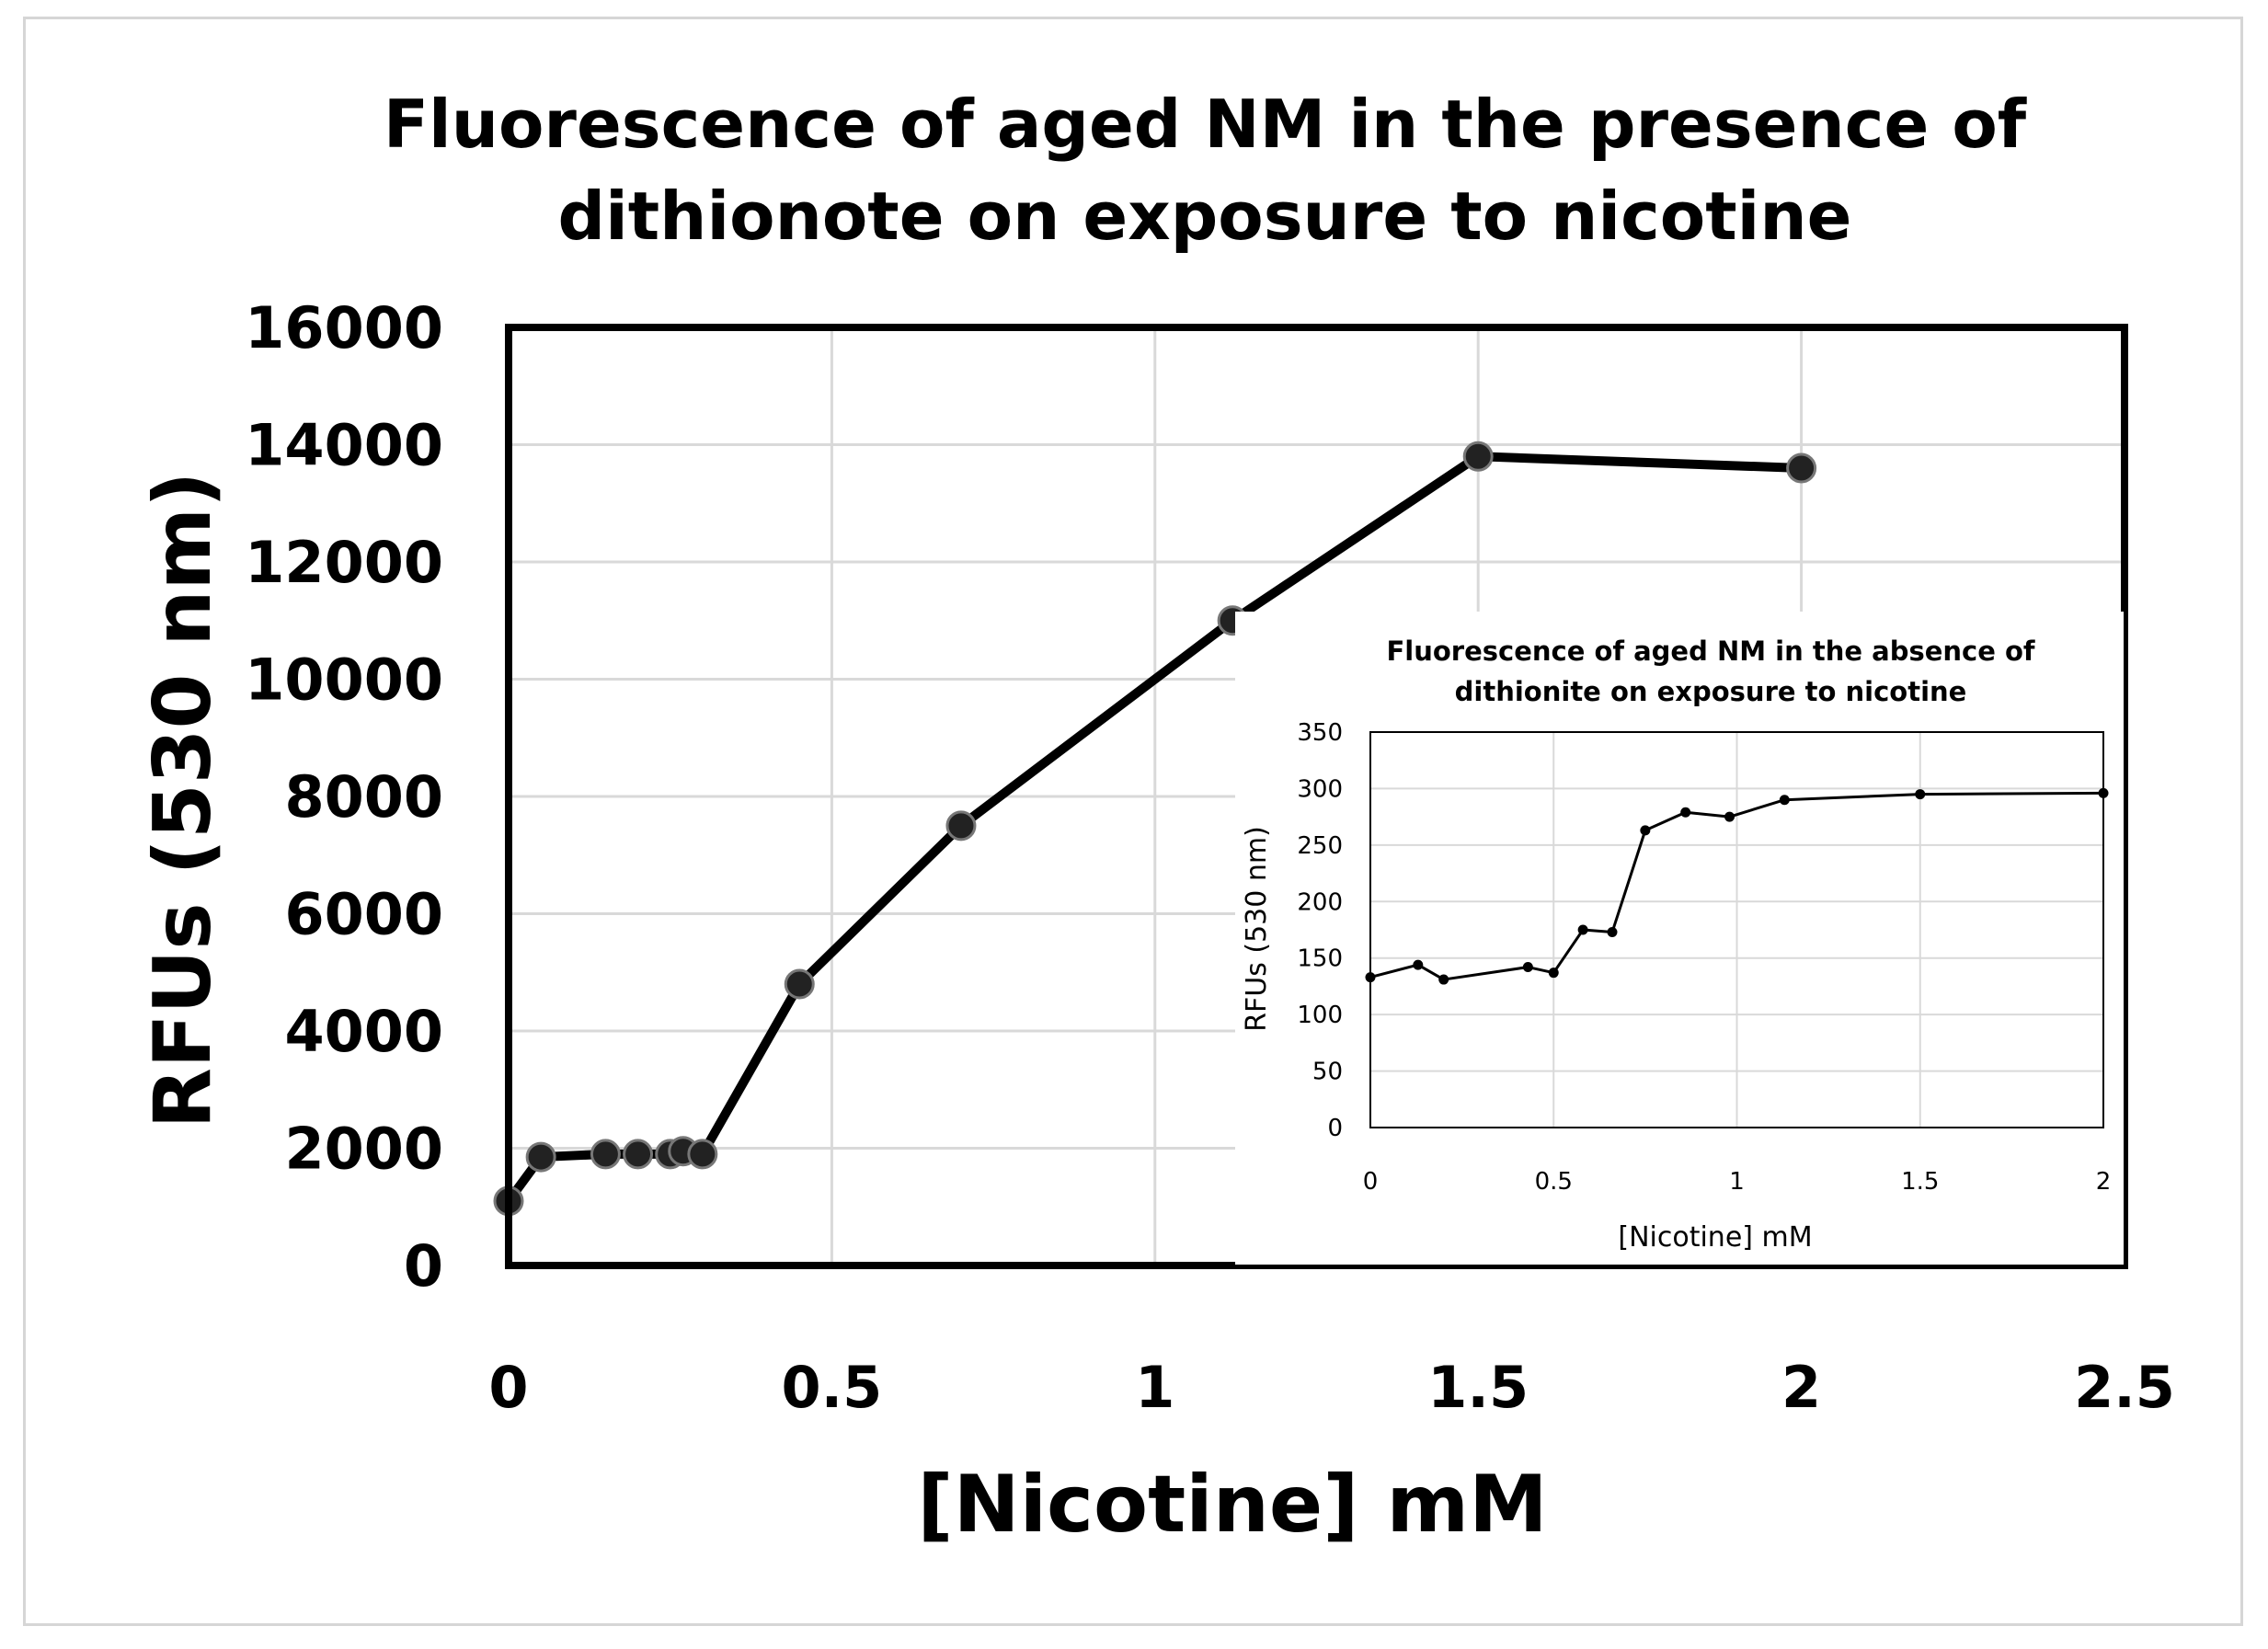 The width and height of the screenshot is (2268, 1649). I want to click on inset-y-tick-label: 300, so click(1320, 789).